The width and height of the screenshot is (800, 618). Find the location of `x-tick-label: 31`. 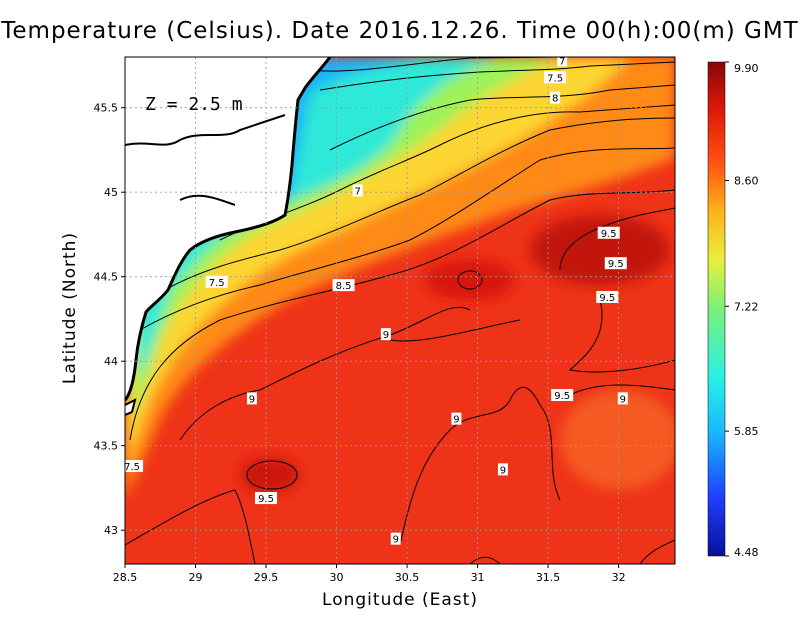

x-tick-label: 31 is located at coordinates (478, 577).